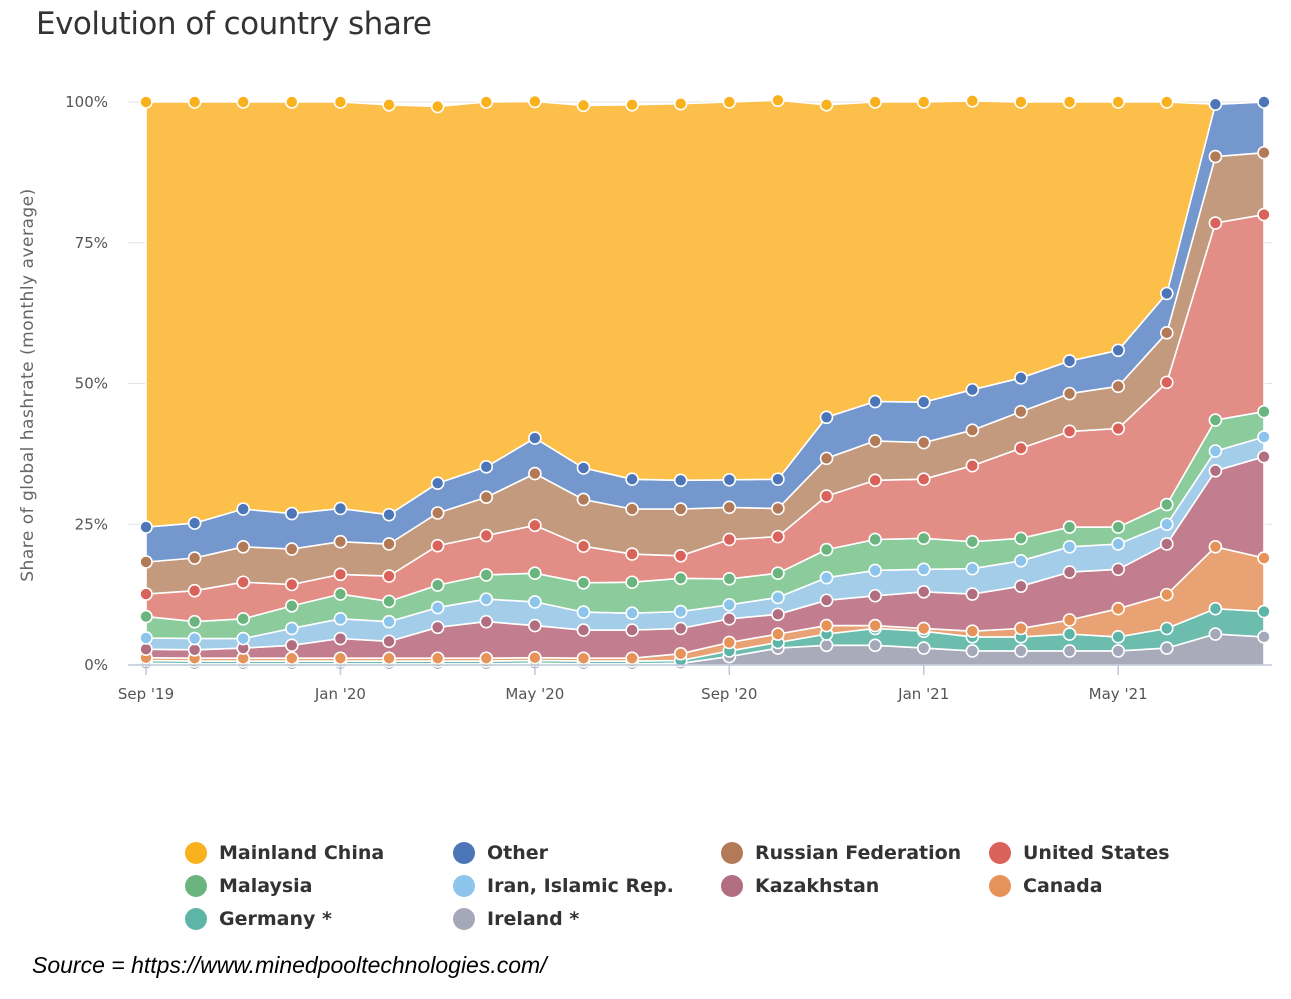  I want to click on legend-label: Kazakhstan, so click(817, 886).